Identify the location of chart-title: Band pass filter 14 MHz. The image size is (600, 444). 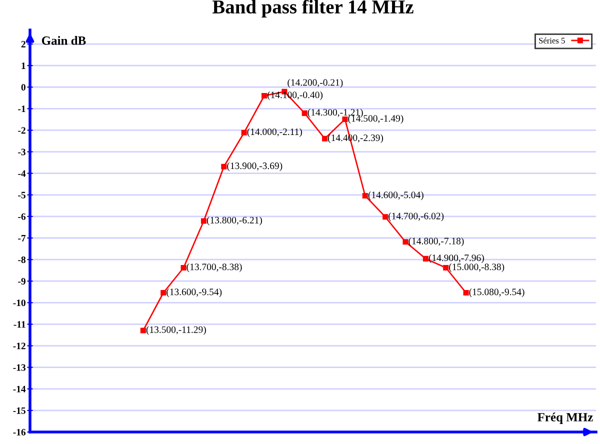
(313, 9).